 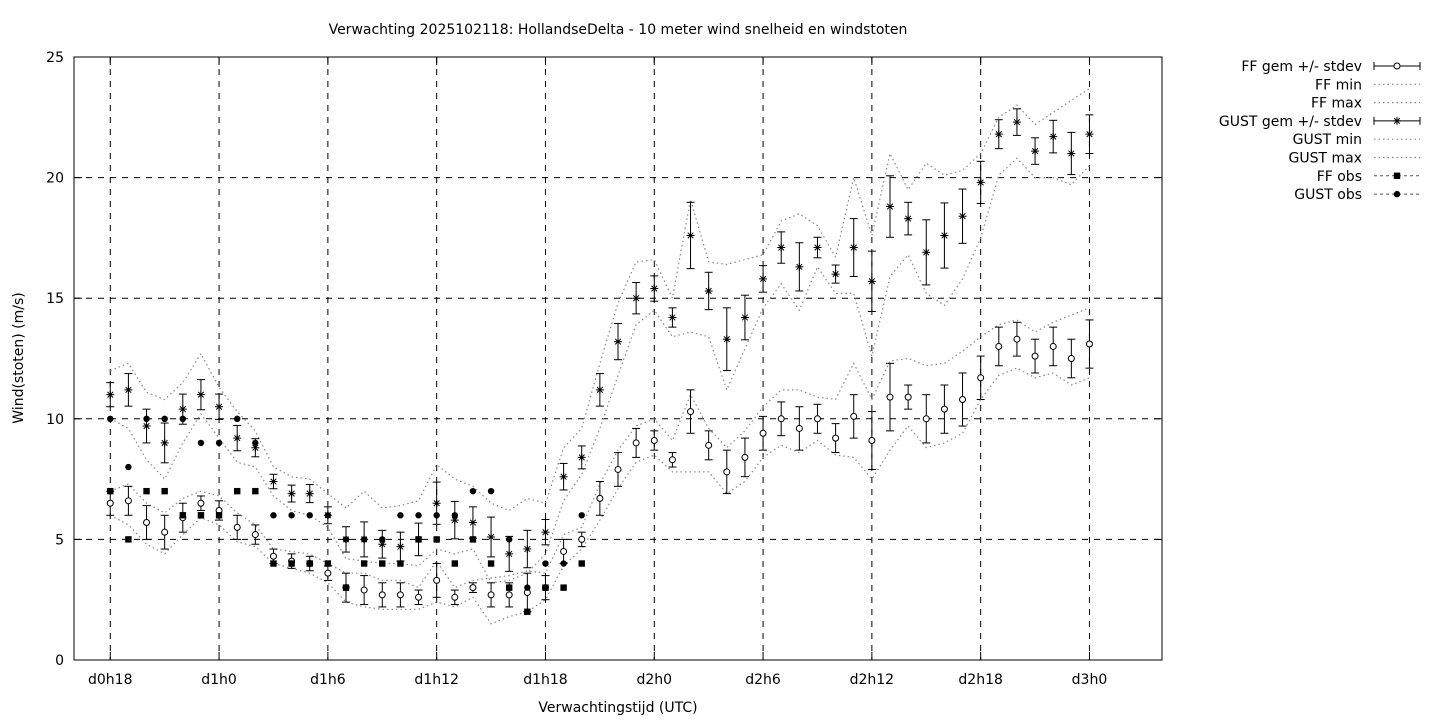 What do you see at coordinates (328, 680) in the screenshot?
I see `x-tick-label: d1h6` at bounding box center [328, 680].